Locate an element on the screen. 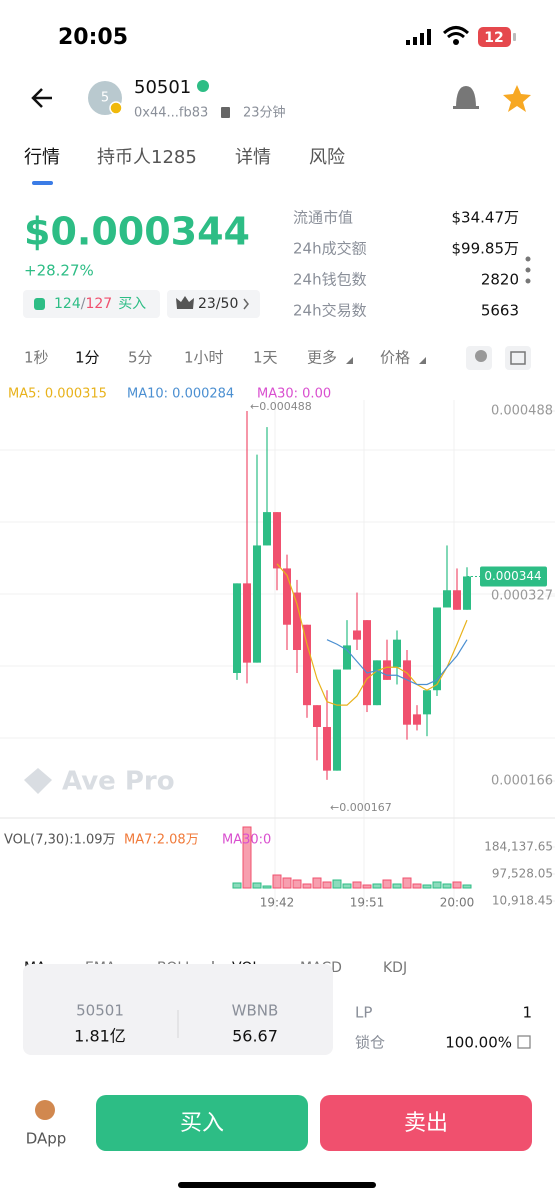 This screenshot has width=555, height=1200. battery-tip is located at coordinates (514, 37).